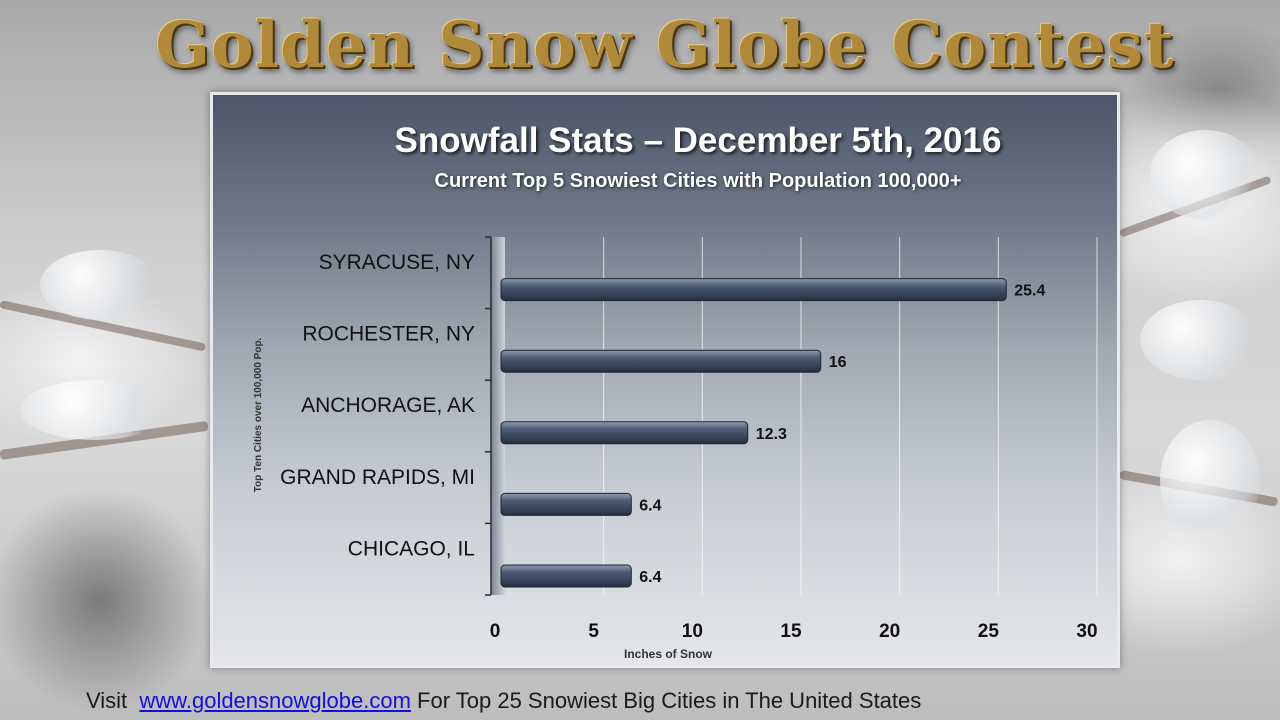 The image size is (1280, 720). I want to click on y-axis-title: Top Ten Cities over 100,000 Pop., so click(258, 414).